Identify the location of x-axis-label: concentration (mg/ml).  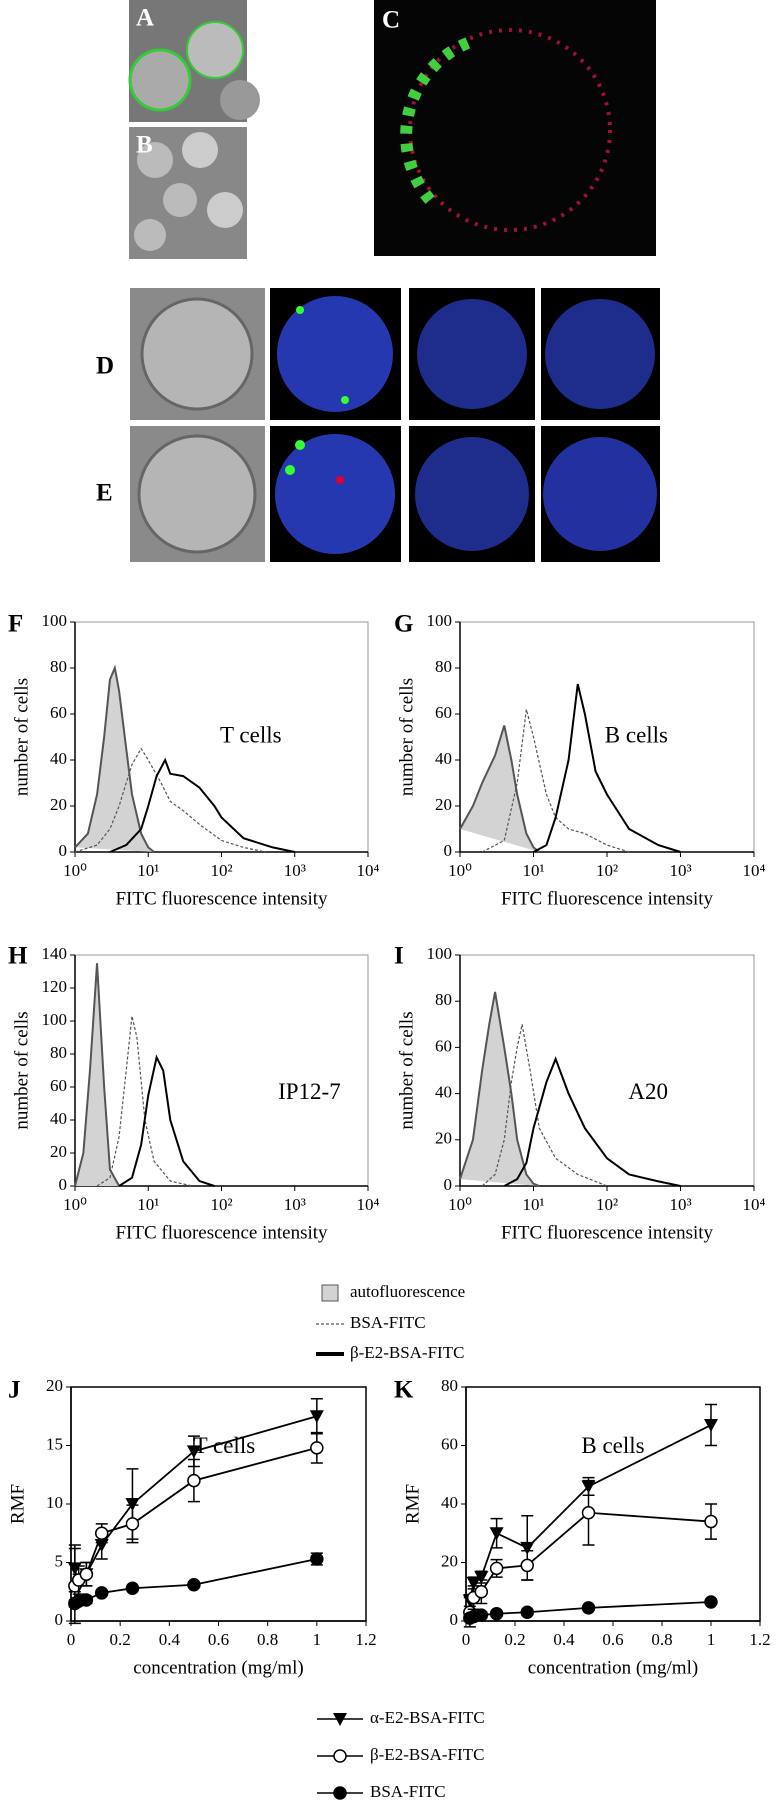
(218, 1667).